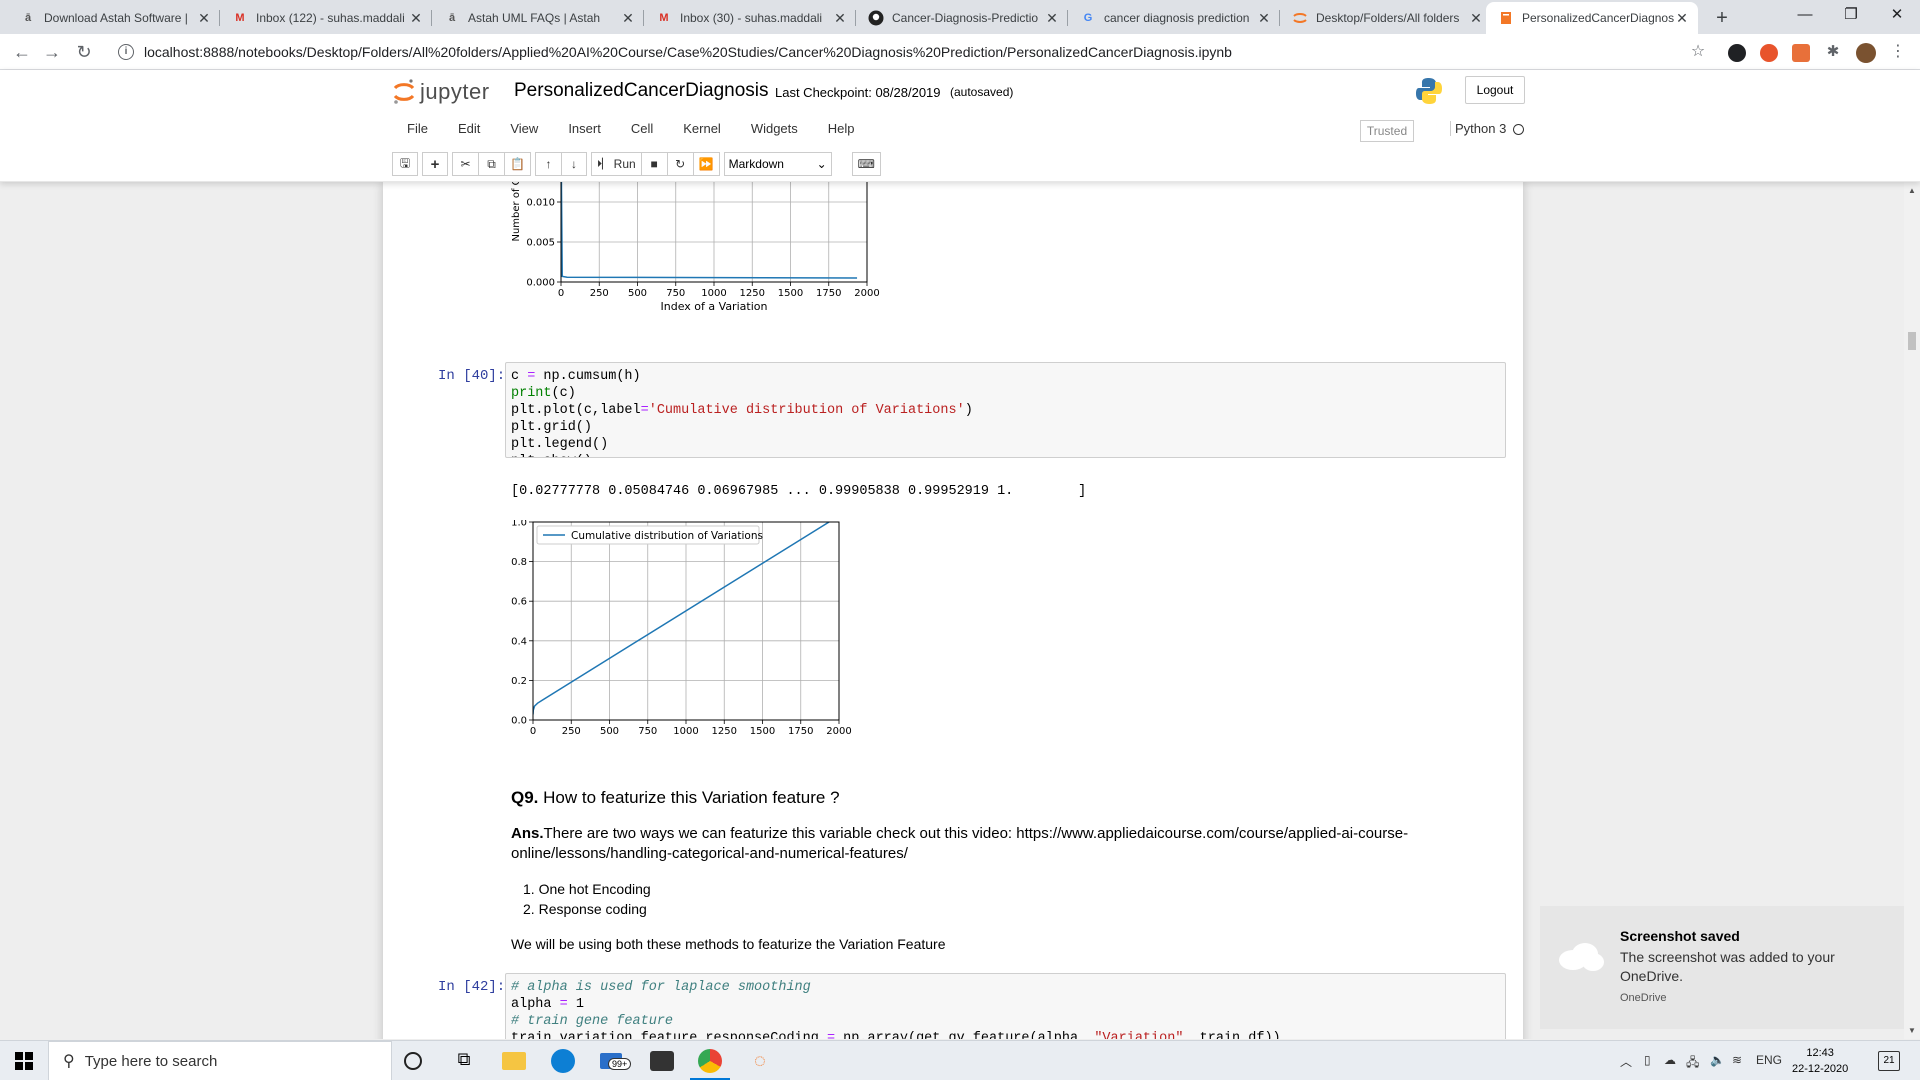 This screenshot has width=1920, height=1080. Describe the element at coordinates (1866, 53) in the screenshot. I see `profile-avatar` at that location.